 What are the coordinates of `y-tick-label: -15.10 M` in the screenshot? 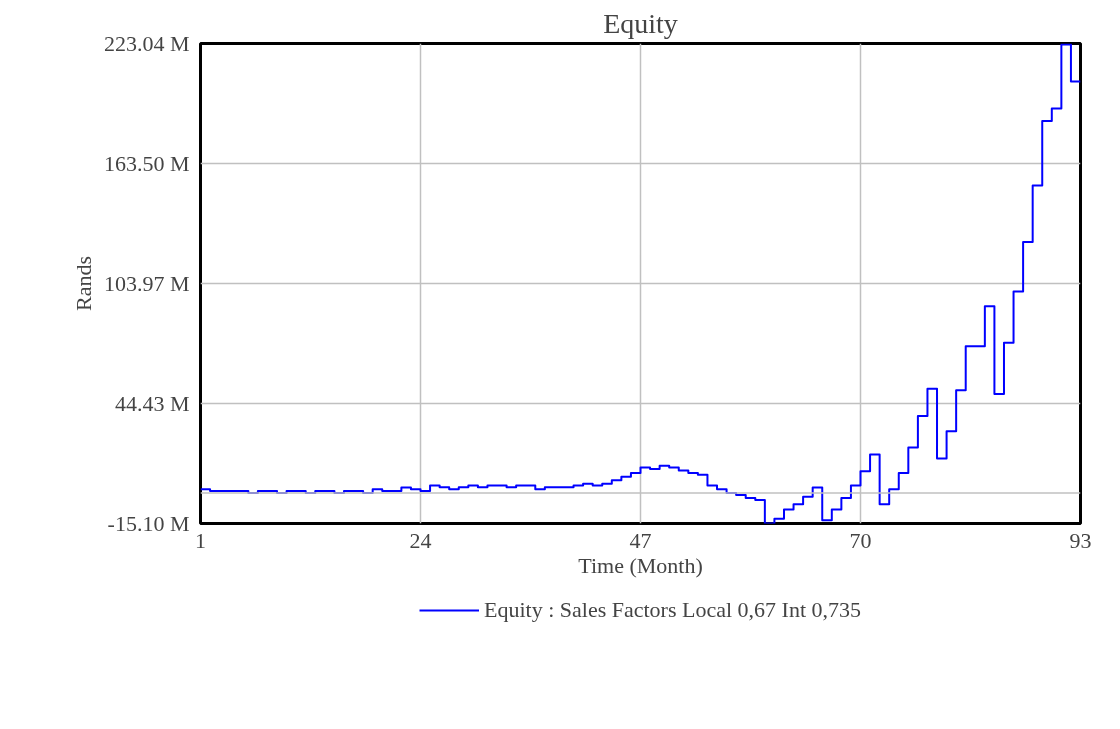 It's located at (148, 523).